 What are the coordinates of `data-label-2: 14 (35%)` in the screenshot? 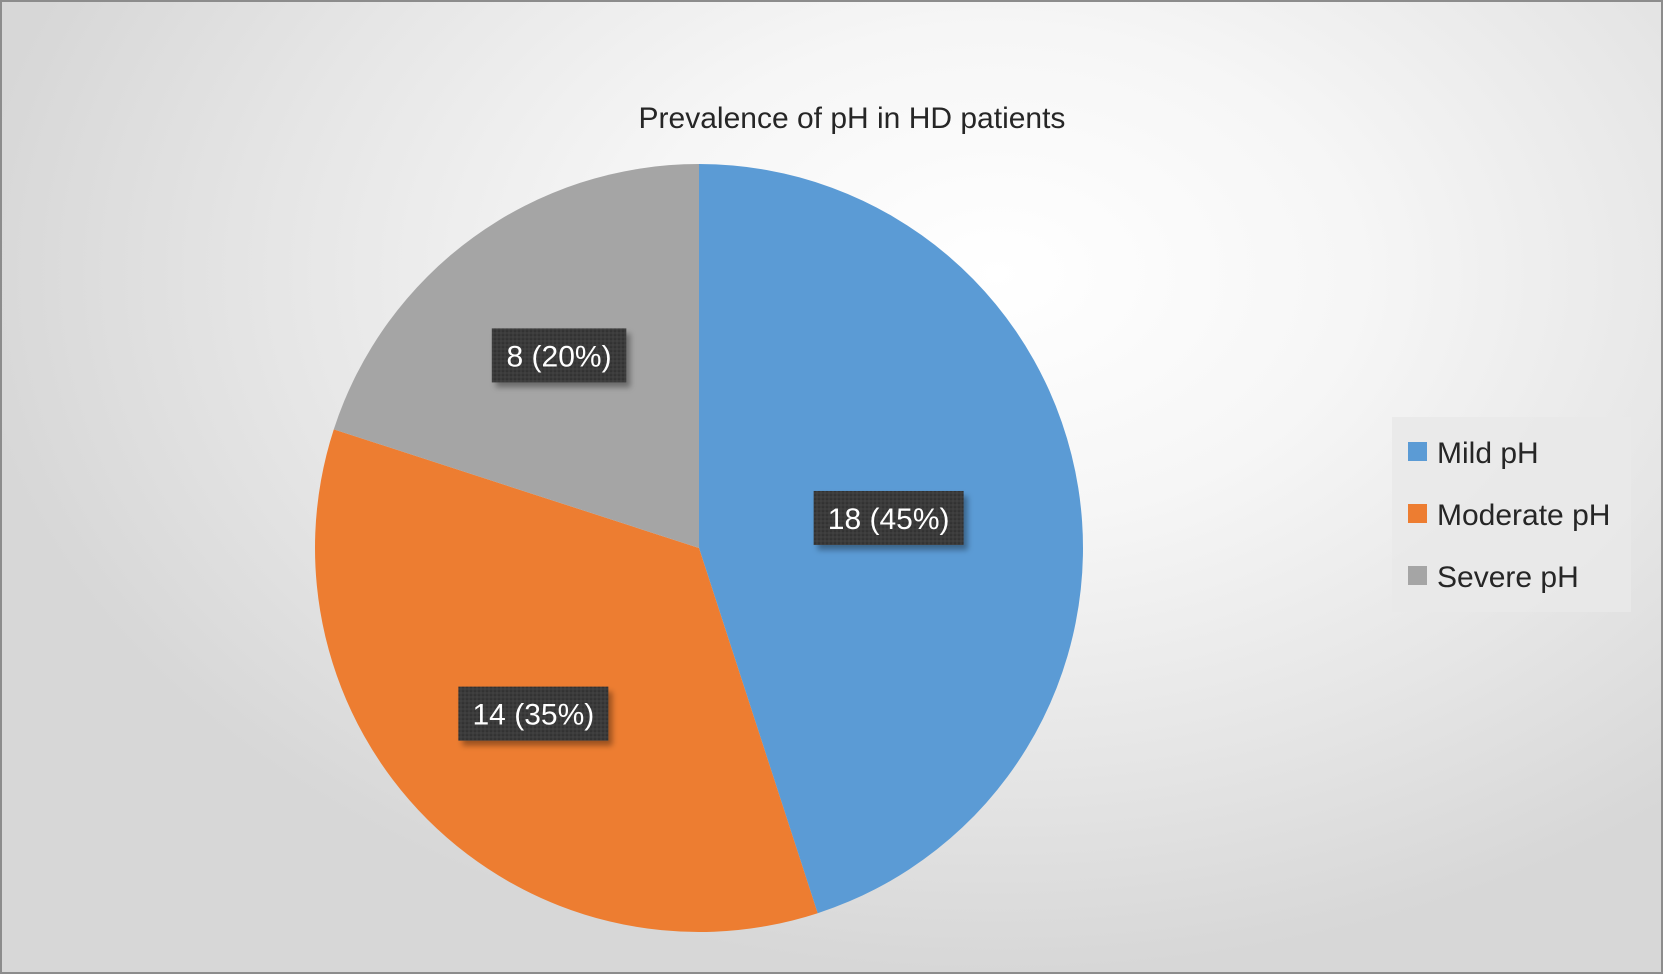 It's located at (533, 713).